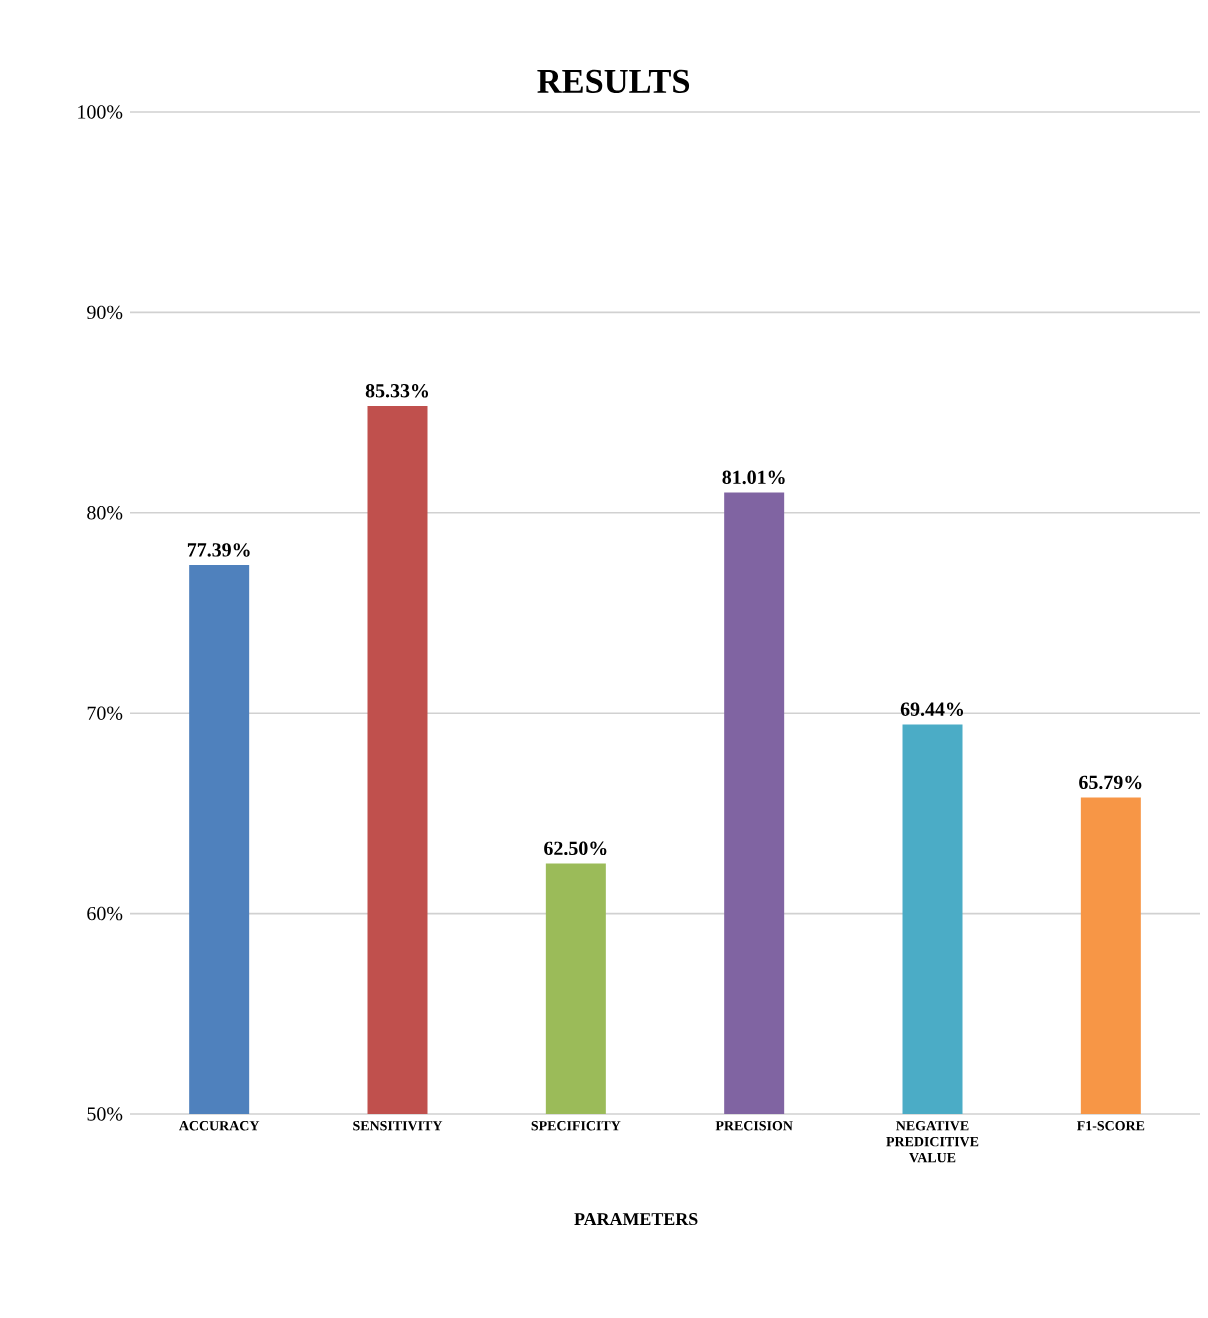  What do you see at coordinates (932, 709) in the screenshot?
I see `data-label: 69.44%` at bounding box center [932, 709].